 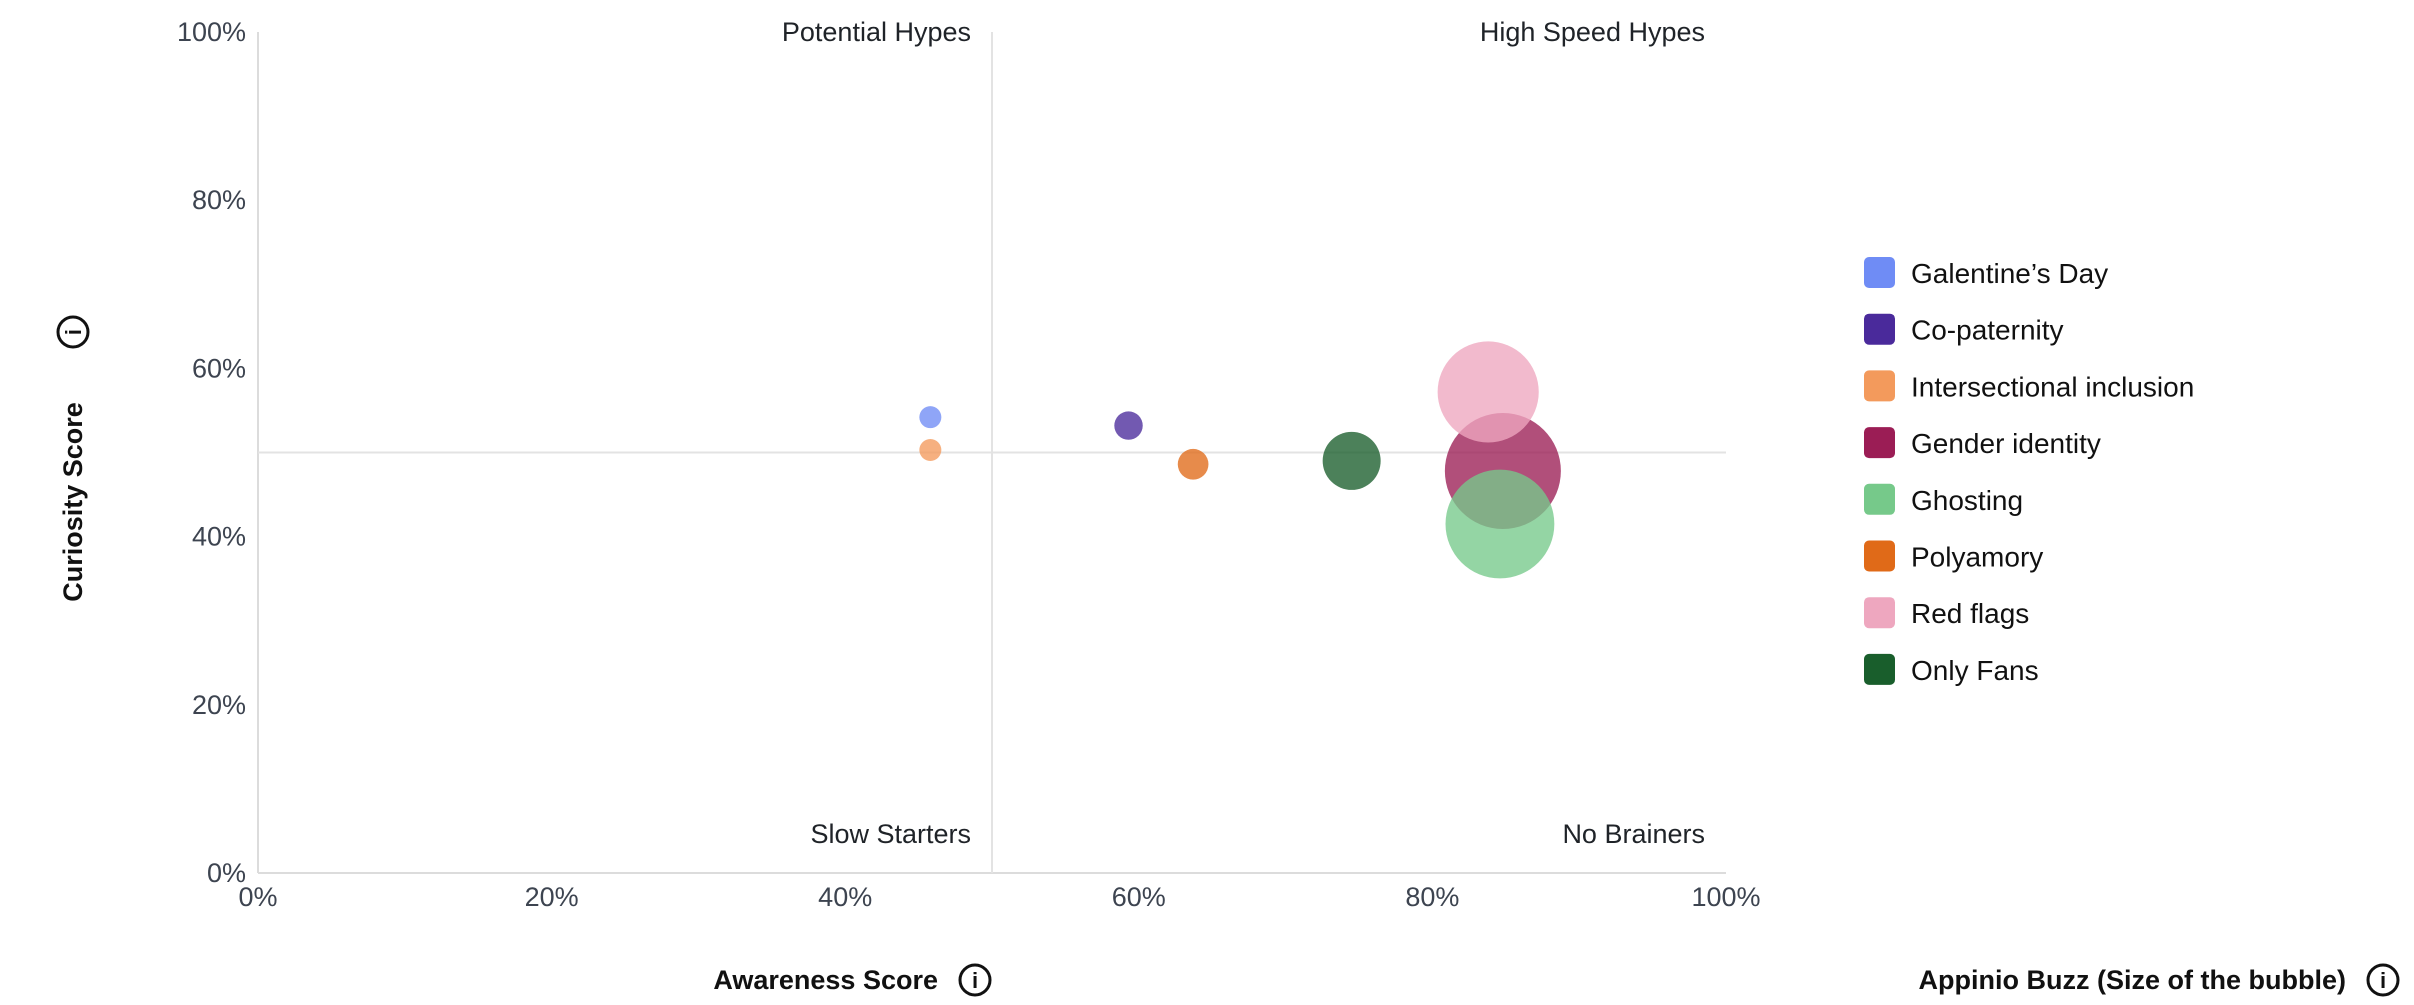 I want to click on bubble-size-info-icon-glyph: i, so click(x=2383, y=980).